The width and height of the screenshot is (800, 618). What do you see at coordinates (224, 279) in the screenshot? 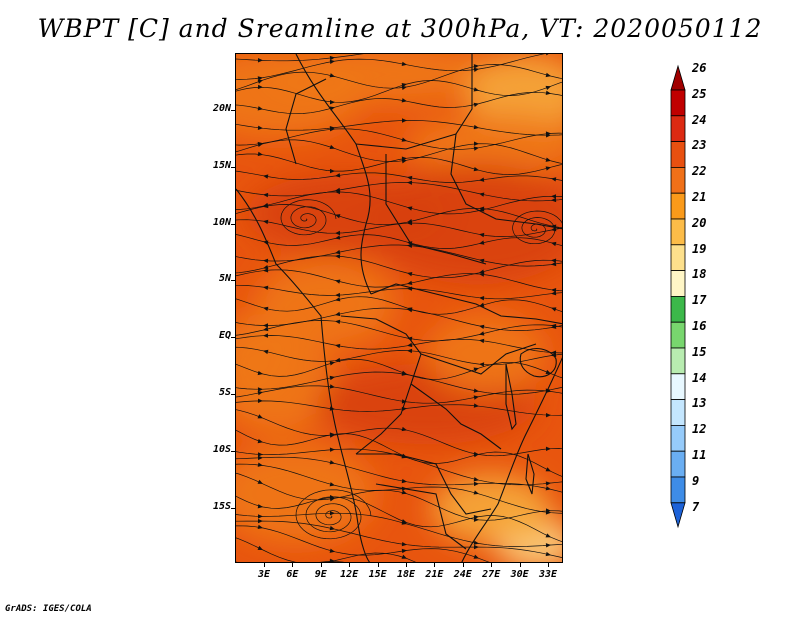
I see `latitude-label: 5N` at bounding box center [224, 279].